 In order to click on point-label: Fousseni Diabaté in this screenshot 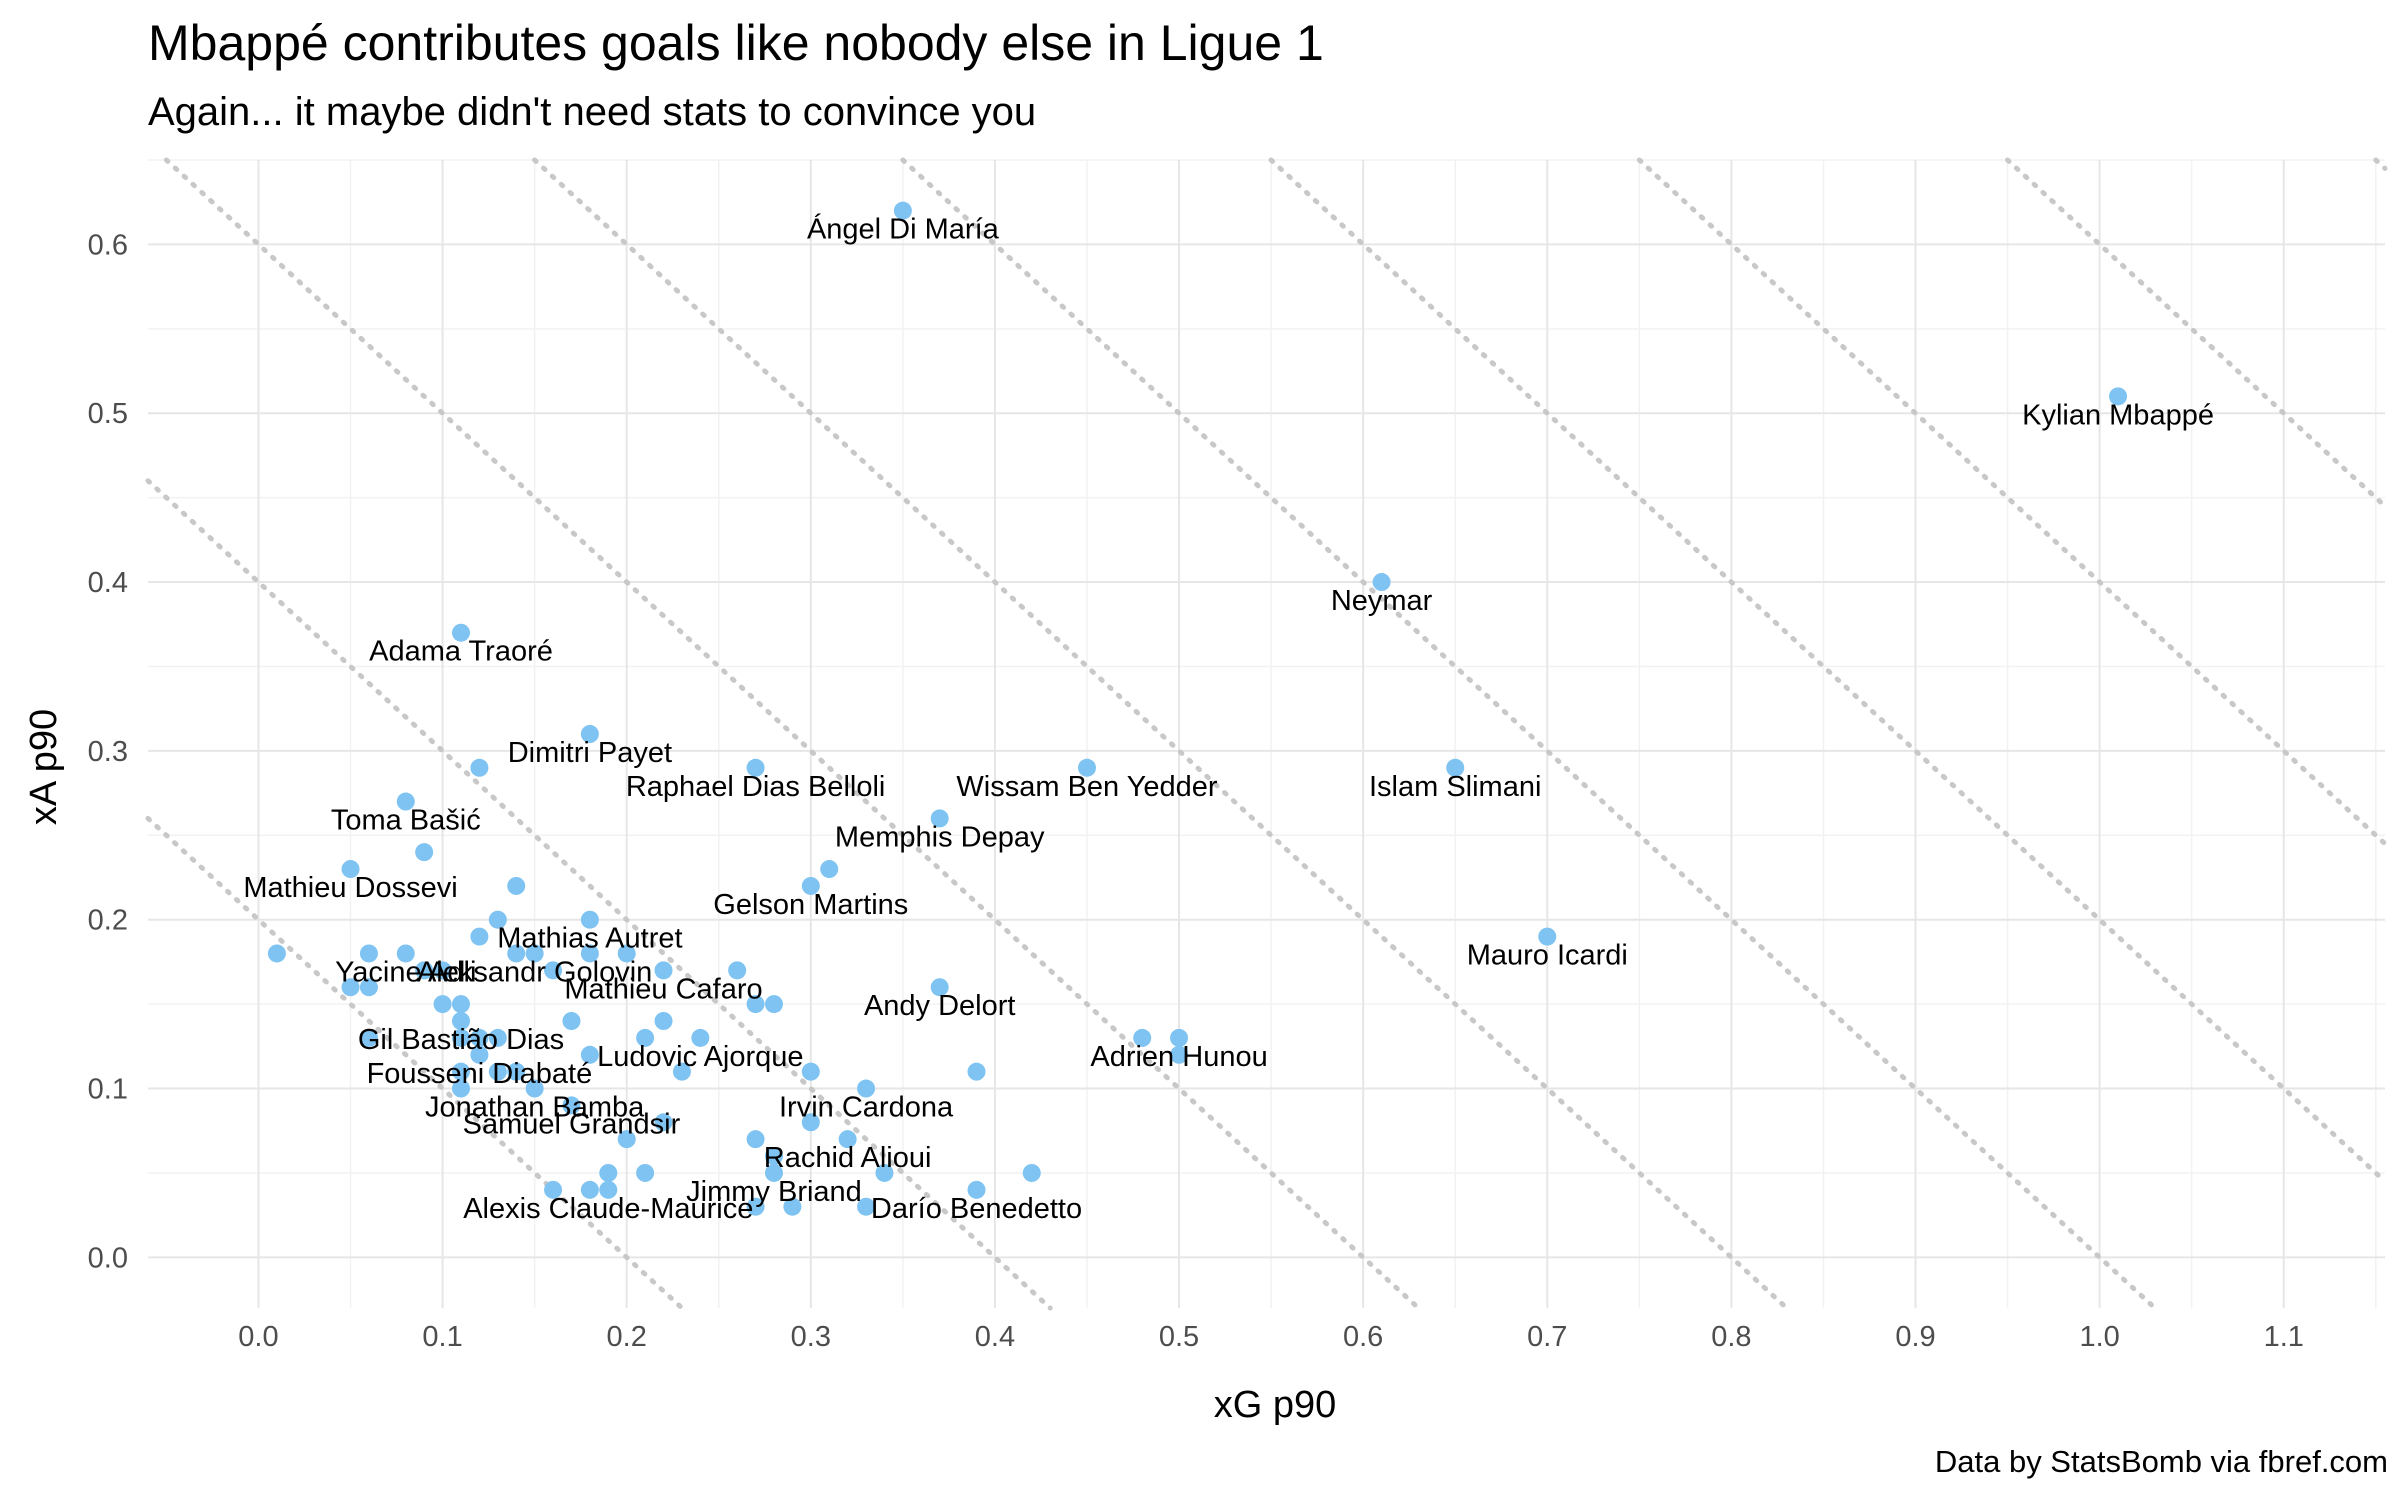, I will do `click(480, 1074)`.